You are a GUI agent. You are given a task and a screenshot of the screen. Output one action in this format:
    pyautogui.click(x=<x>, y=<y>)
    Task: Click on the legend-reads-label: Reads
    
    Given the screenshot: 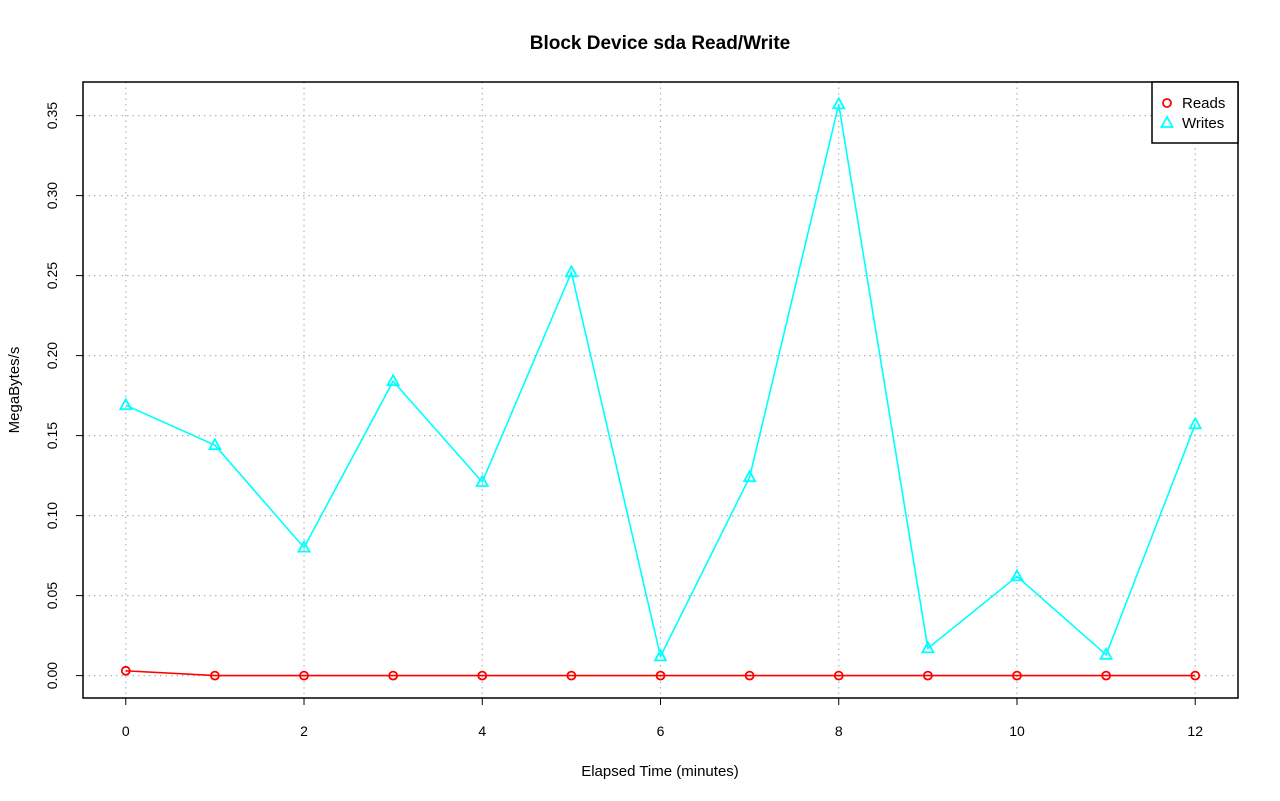 What is the action you would take?
    pyautogui.click(x=1203, y=103)
    